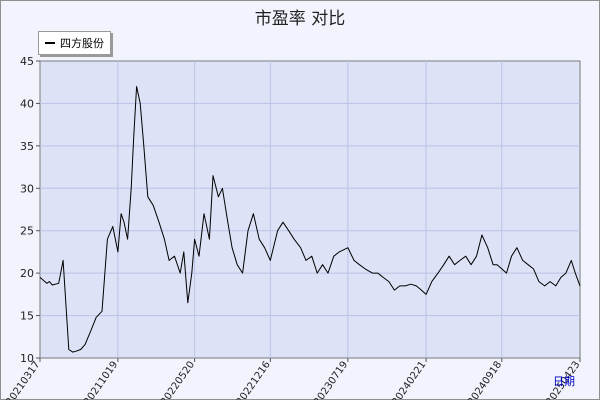  Describe the element at coordinates (27, 316) in the screenshot. I see `y-tick-label: 15` at that location.